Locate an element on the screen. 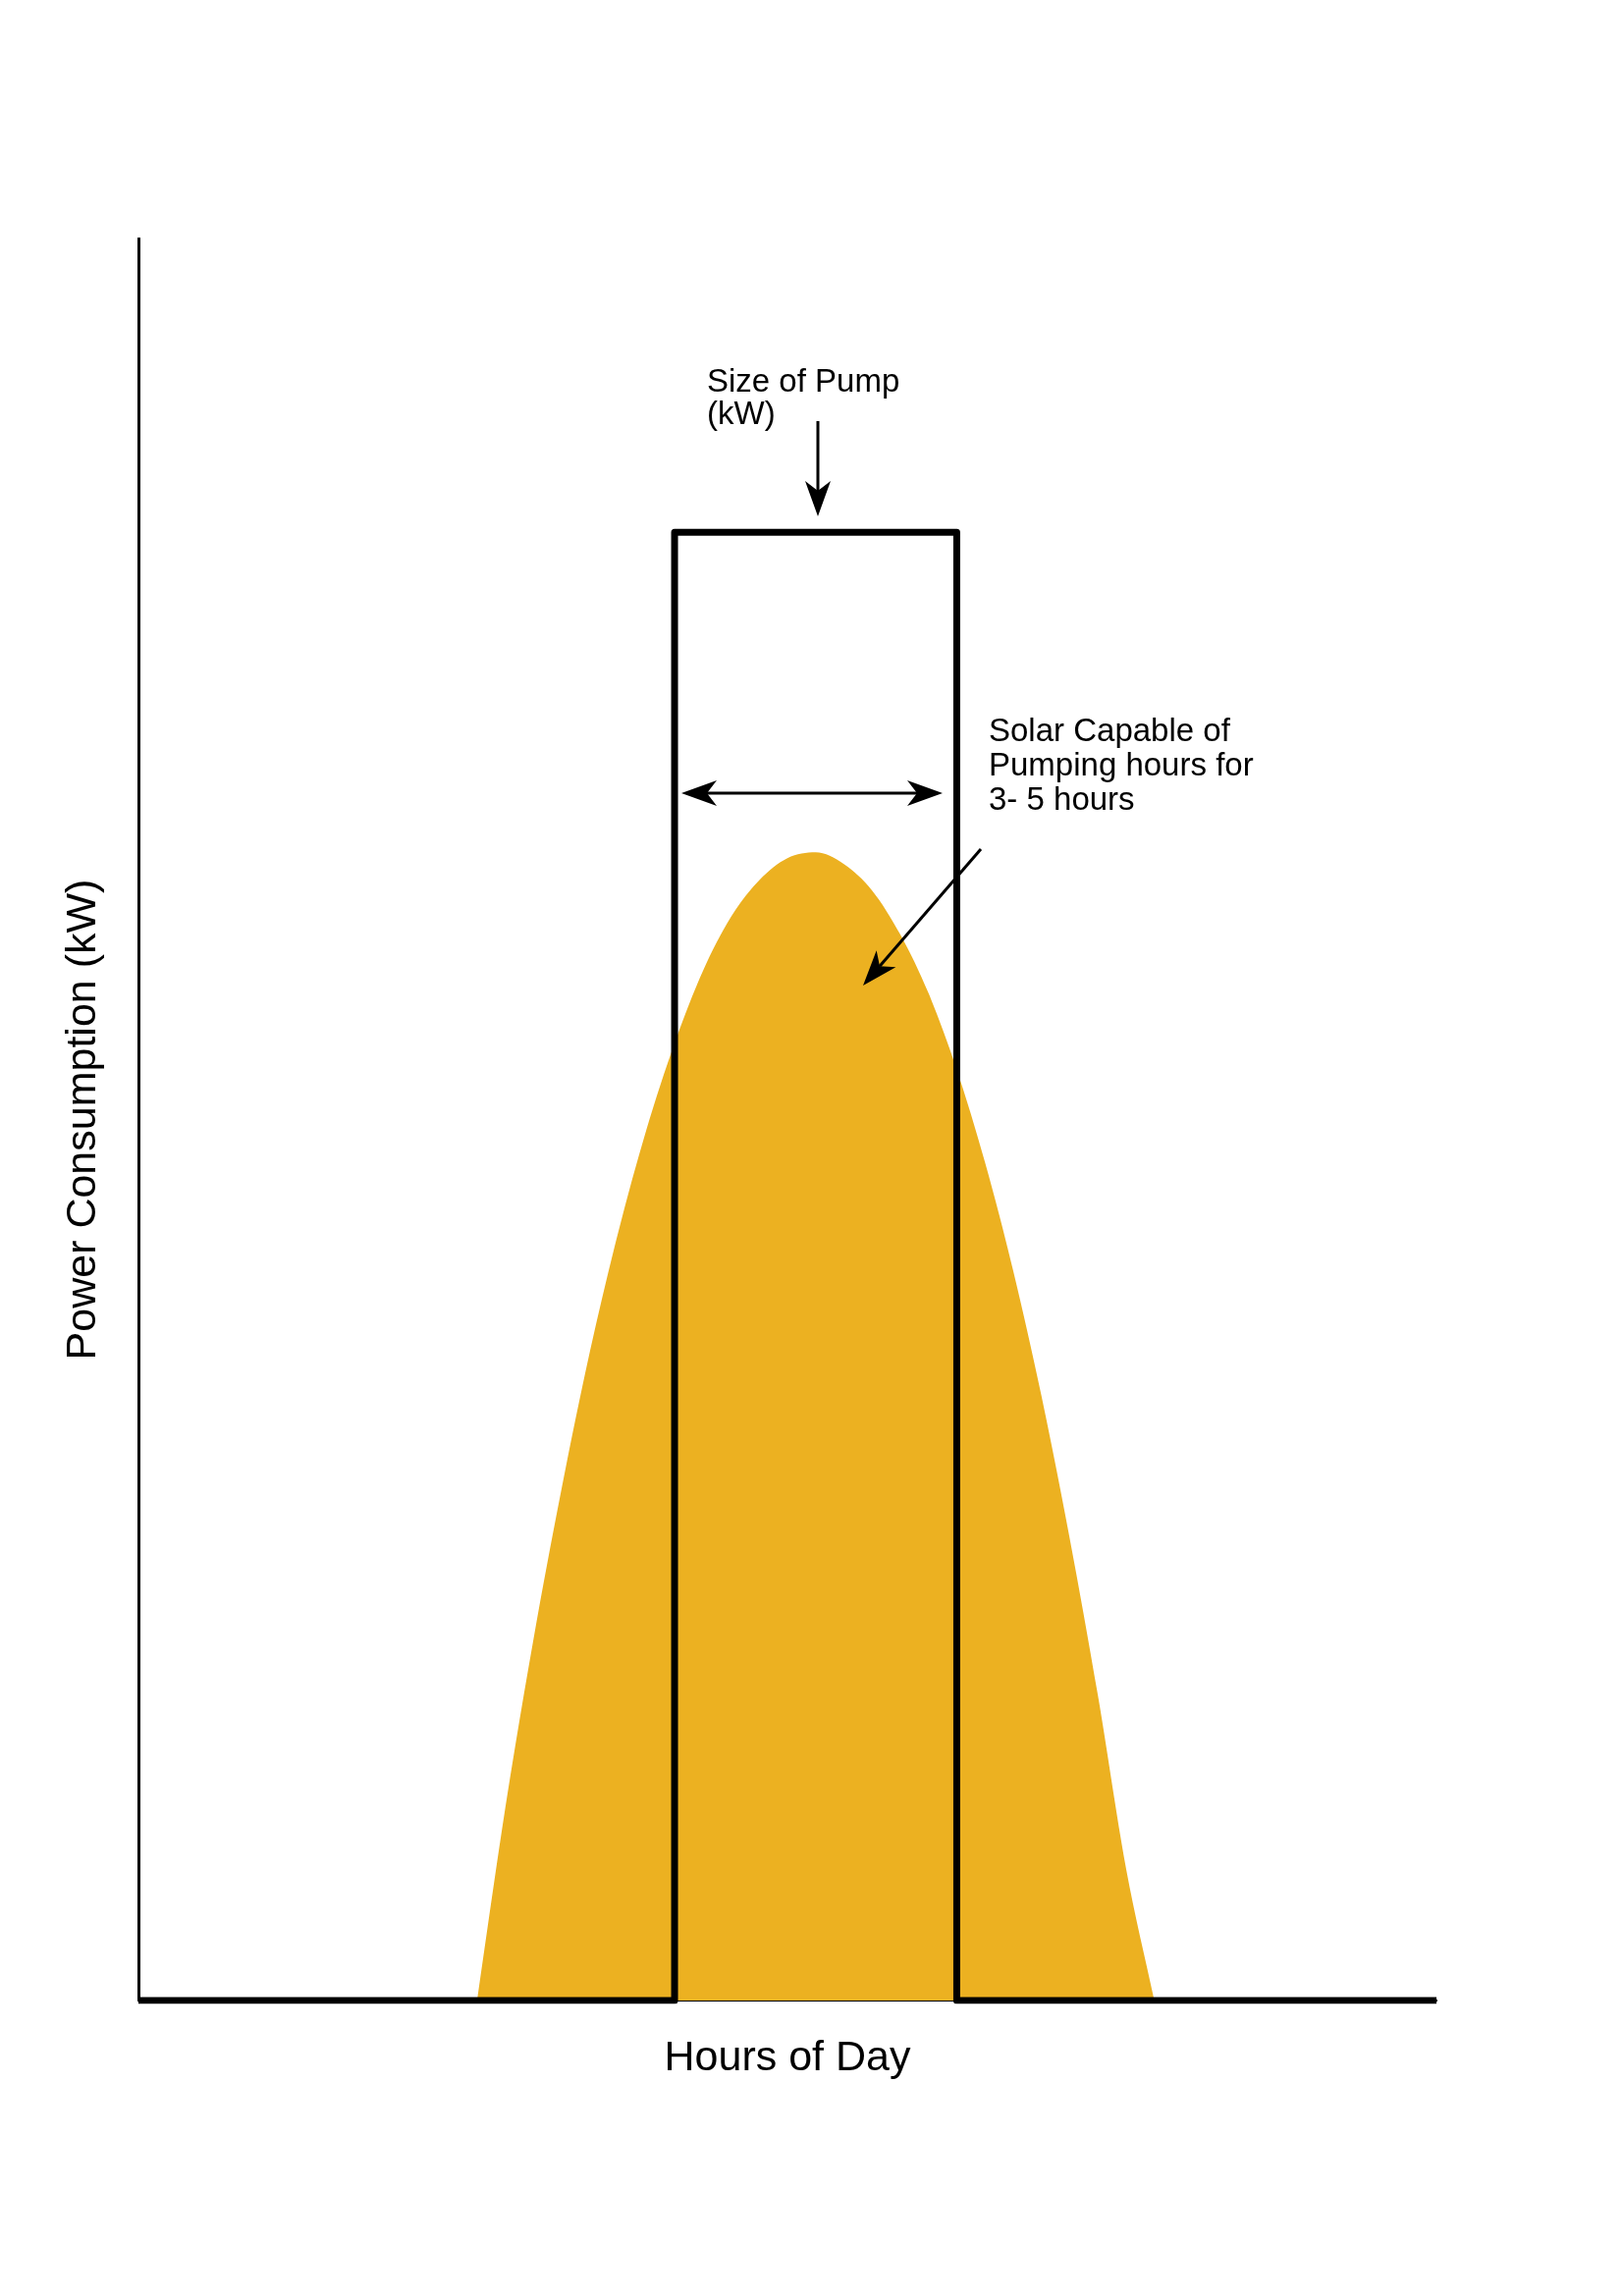 This screenshot has width=1623, height=2296. annotation: Solar Capable of Pumping hours for 3- 5 hours is located at coordinates (1122, 764).